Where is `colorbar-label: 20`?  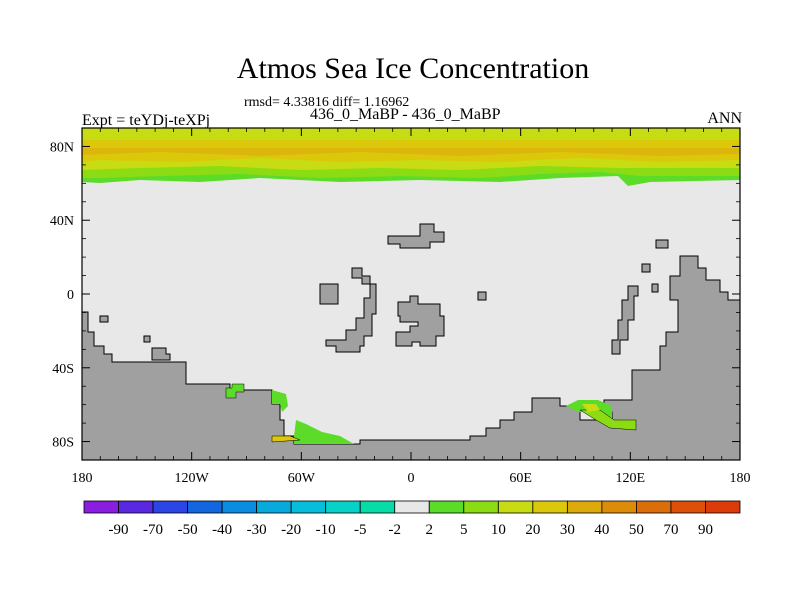 colorbar-label: 20 is located at coordinates (532, 530).